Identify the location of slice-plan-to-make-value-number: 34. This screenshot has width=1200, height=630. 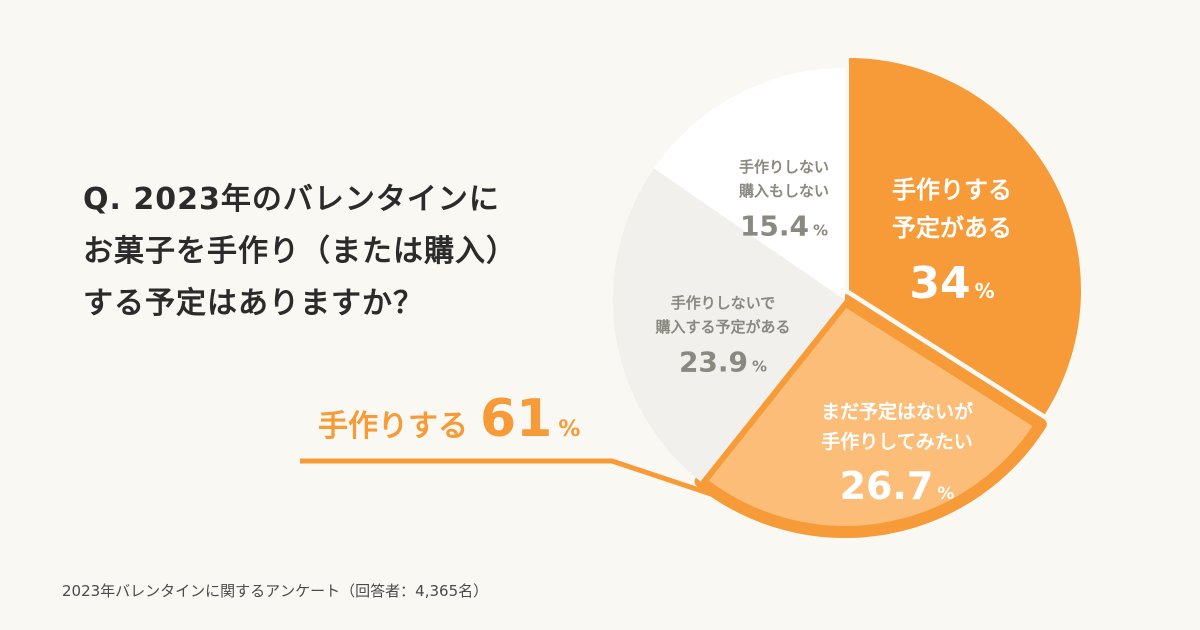
(939, 283).